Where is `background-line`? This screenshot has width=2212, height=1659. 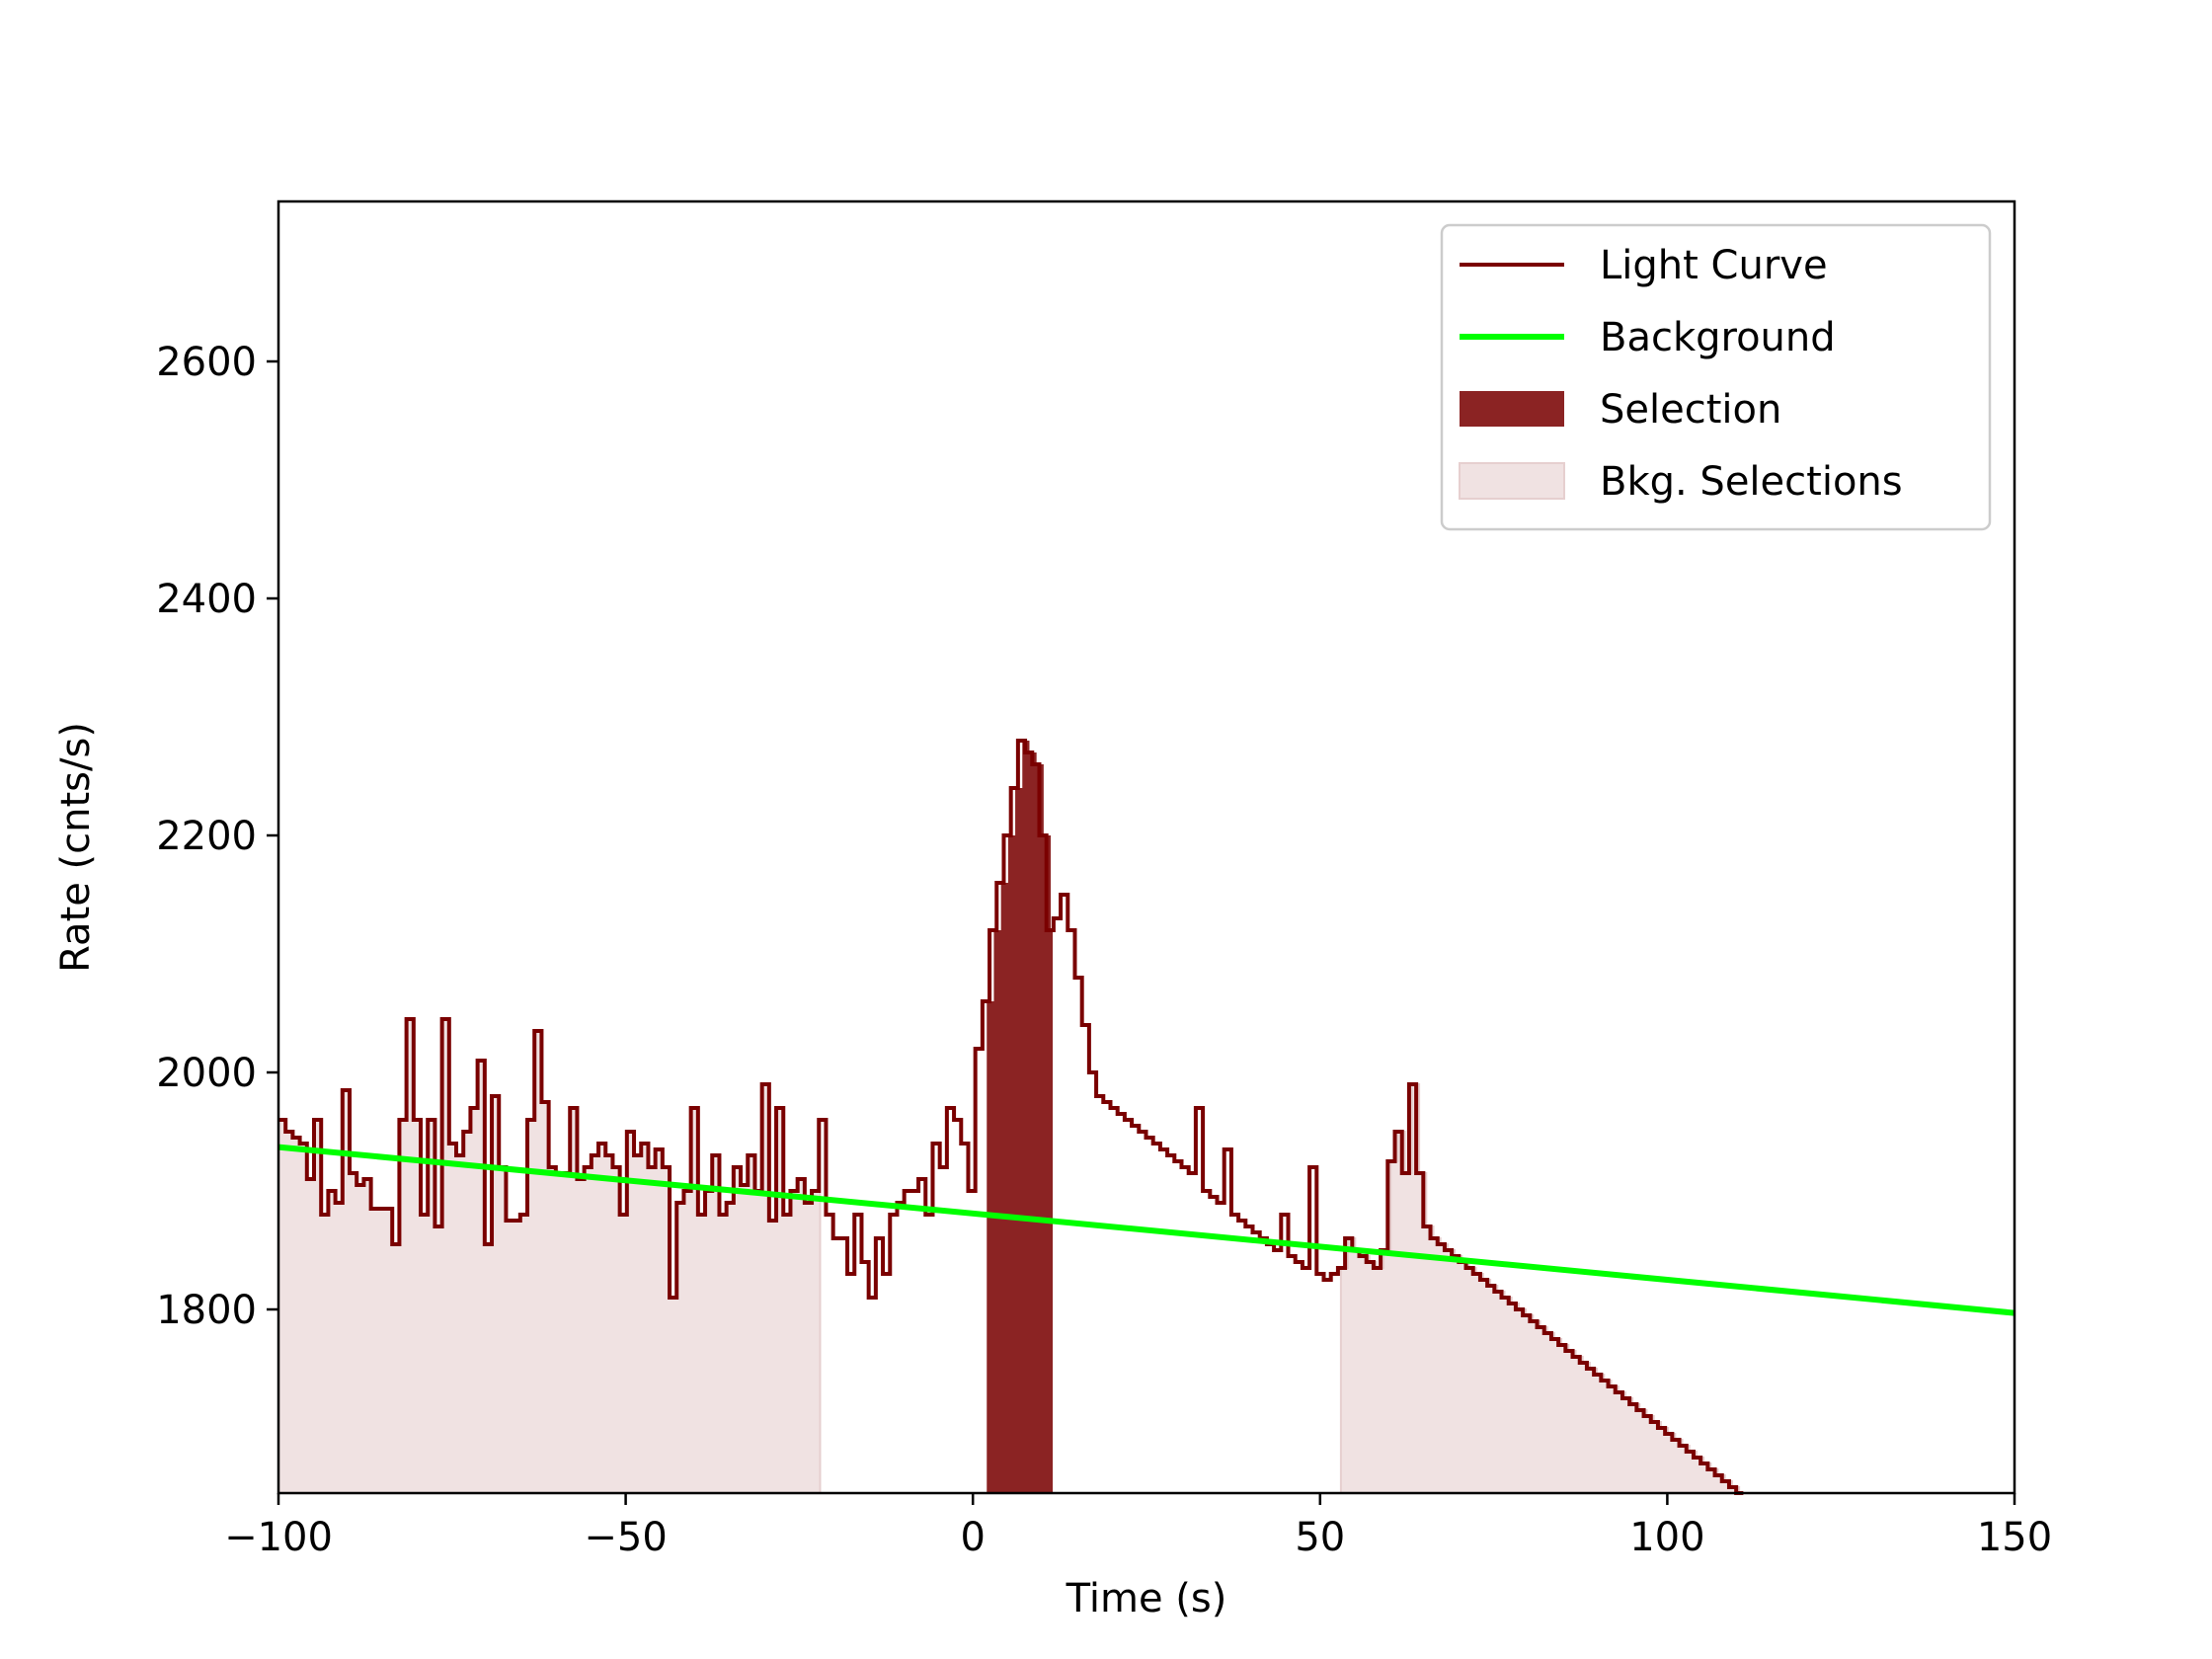 background-line is located at coordinates (1146, 1230).